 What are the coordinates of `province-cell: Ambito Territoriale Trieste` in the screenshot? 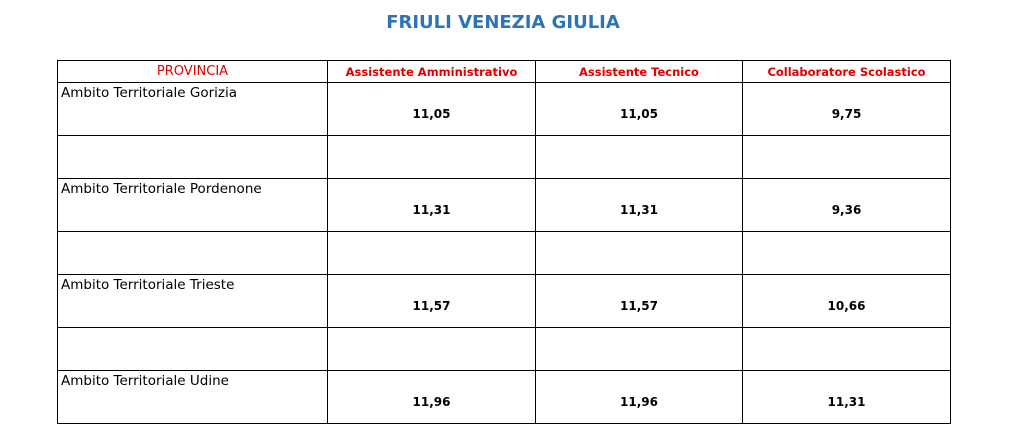 It's located at (192, 301).